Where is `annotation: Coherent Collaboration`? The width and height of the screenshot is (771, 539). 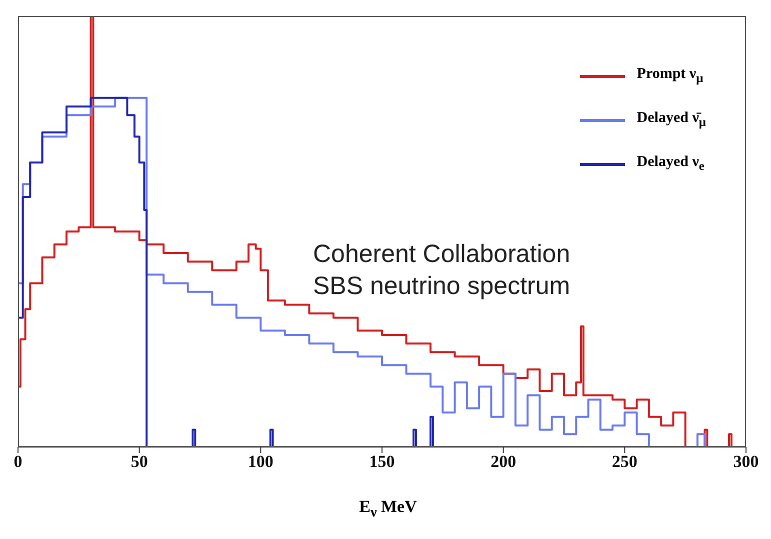
annotation: Coherent Collaboration is located at coordinates (441, 254).